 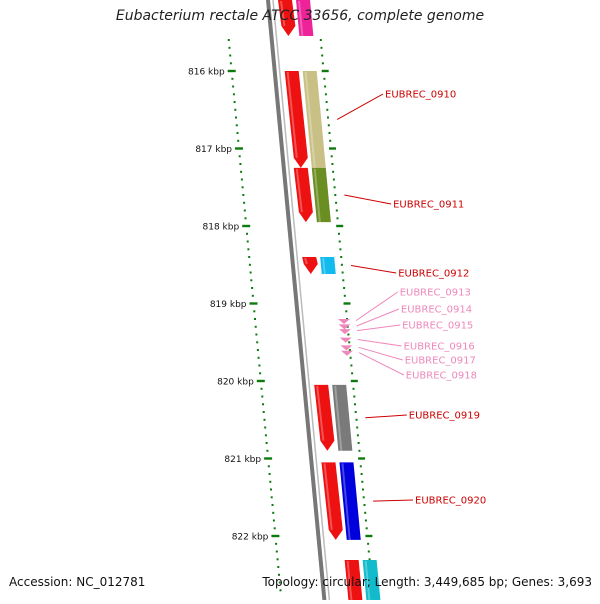 I want to click on tick-label: 821 kbp, so click(x=242, y=460).